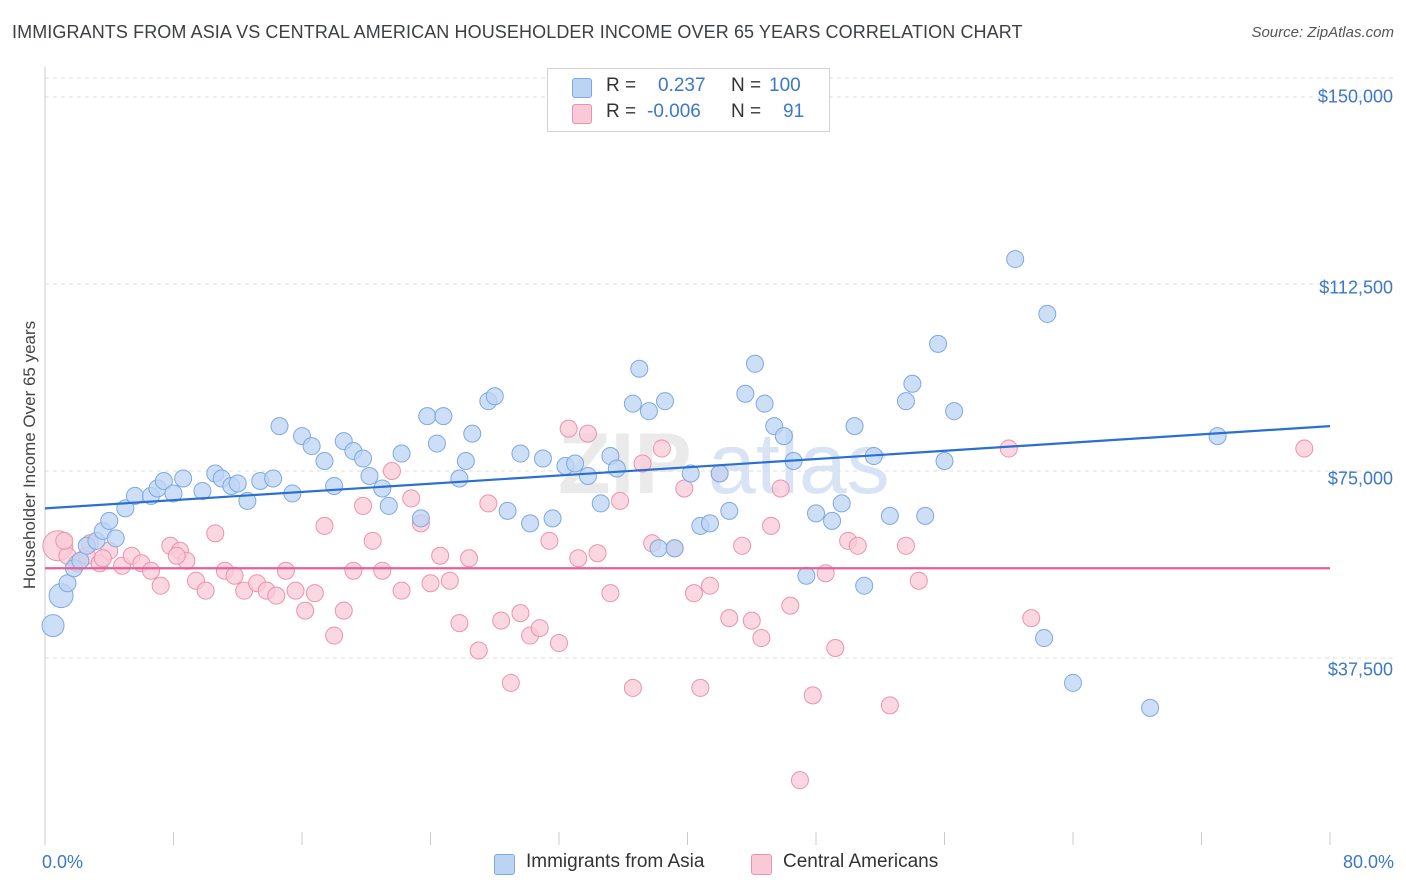 The height and width of the screenshot is (892, 1406). I want to click on x-tick-label-max: 80.0%, so click(1368, 862).